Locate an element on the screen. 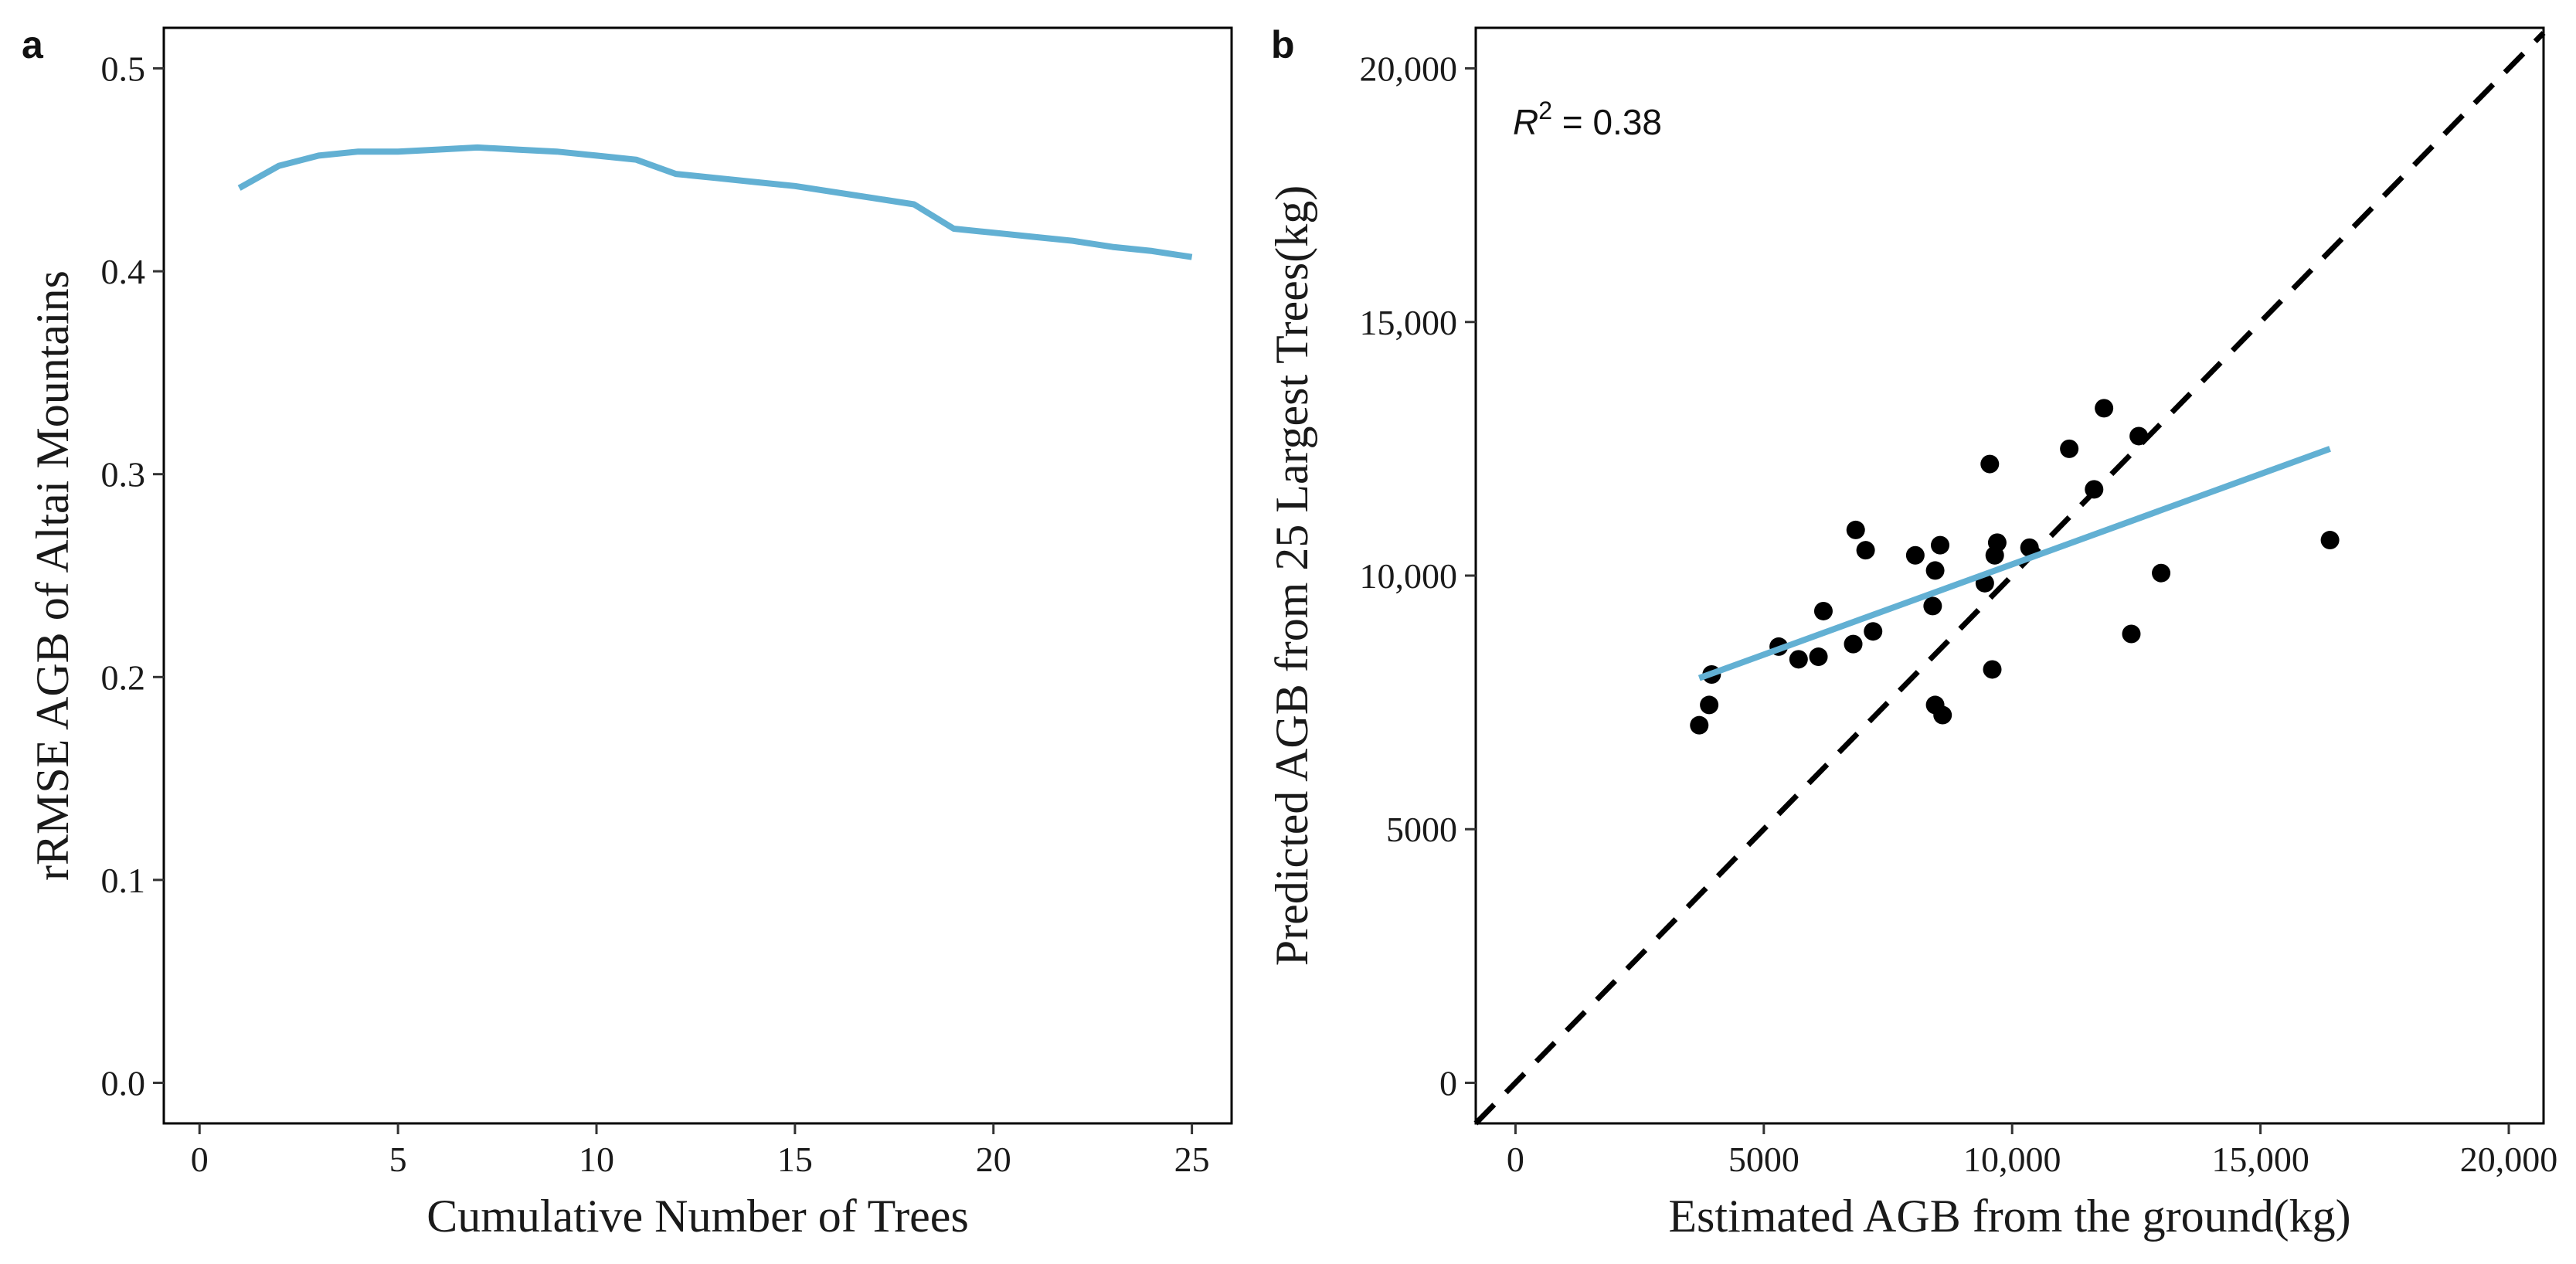 The height and width of the screenshot is (1264, 2576). series-line is located at coordinates (715, 202).